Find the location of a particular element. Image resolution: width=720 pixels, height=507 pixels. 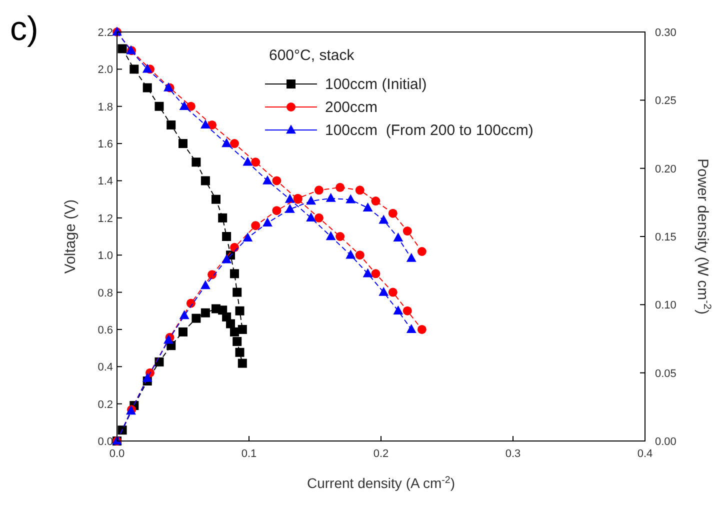

y-tick-label: 2.2 is located at coordinates (105, 33).